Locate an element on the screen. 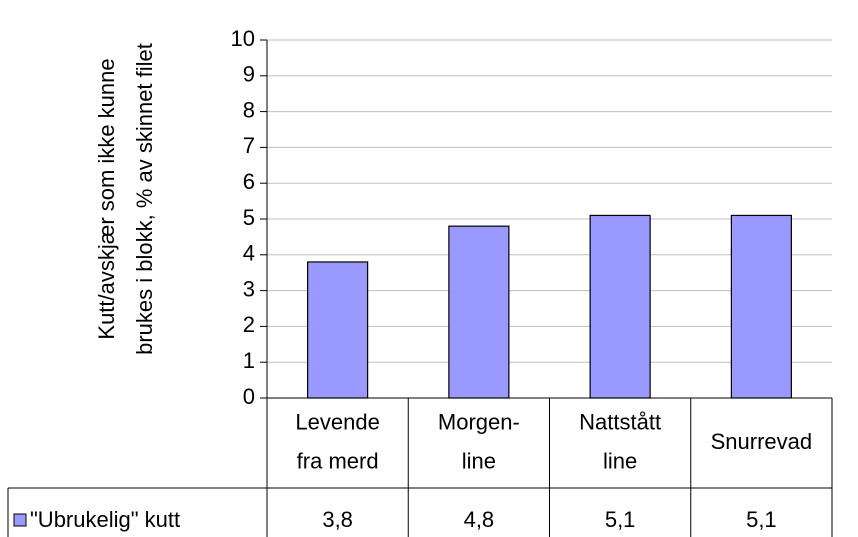 The height and width of the screenshot is (537, 858). x-tick-label: fra merd is located at coordinates (338, 460).